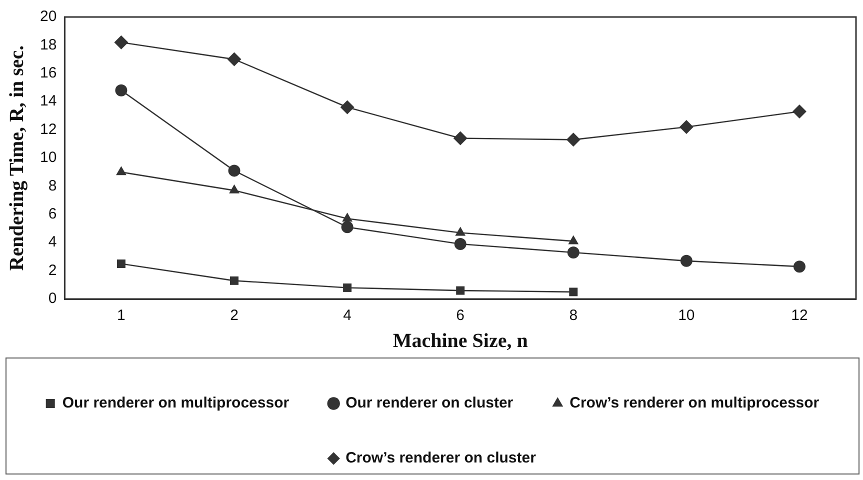 The height and width of the screenshot is (480, 863). Describe the element at coordinates (48, 17) in the screenshot. I see `y-tick-label: 20` at that location.